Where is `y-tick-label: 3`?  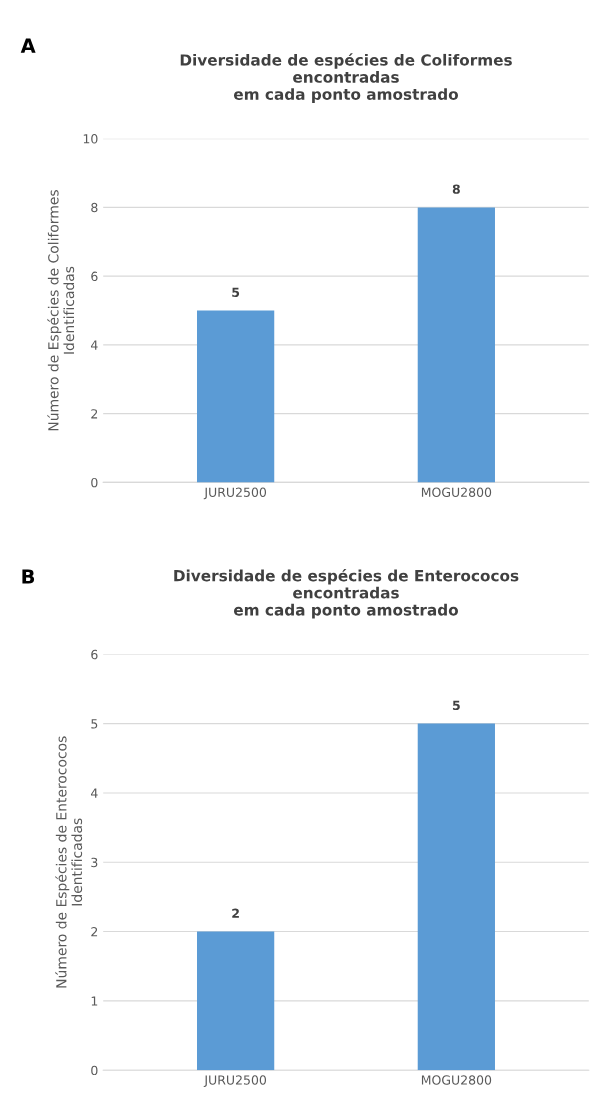 y-tick-label: 3 is located at coordinates (94, 862).